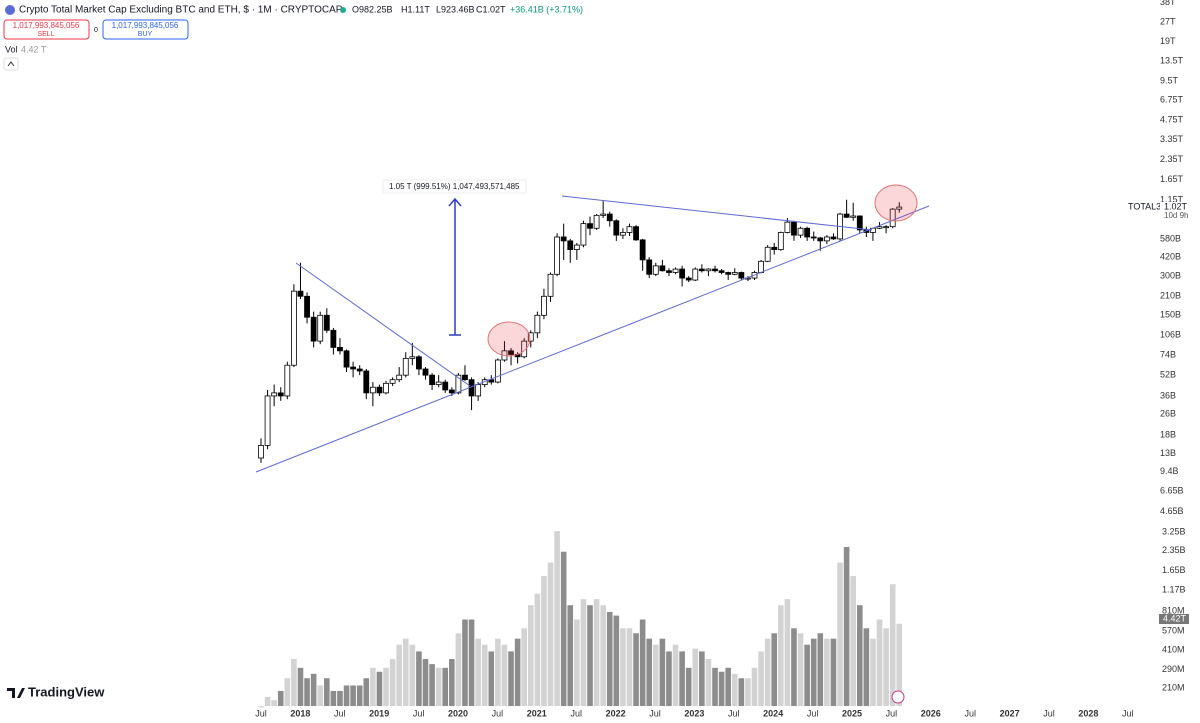 This screenshot has width=1200, height=723. I want to click on volume-label: 4.42T, so click(1175, 618).